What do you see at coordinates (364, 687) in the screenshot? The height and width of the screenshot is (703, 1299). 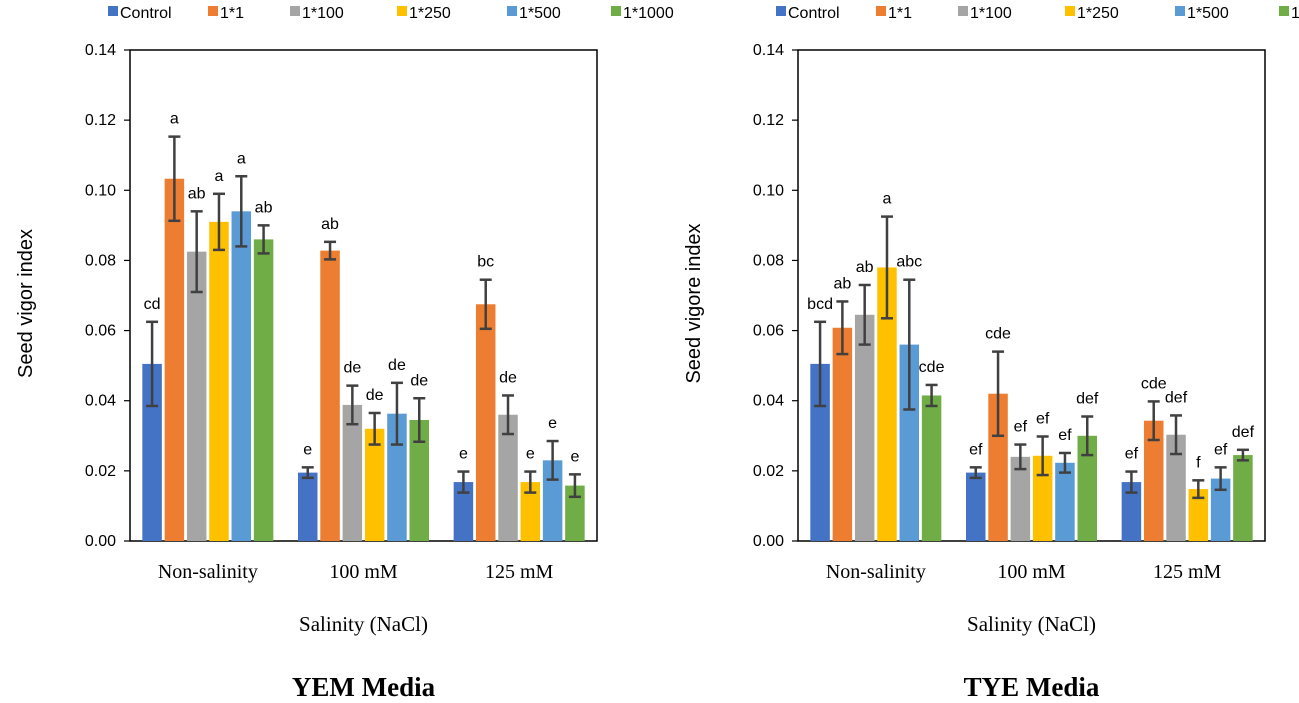 I see `chart-title: YEM Media` at bounding box center [364, 687].